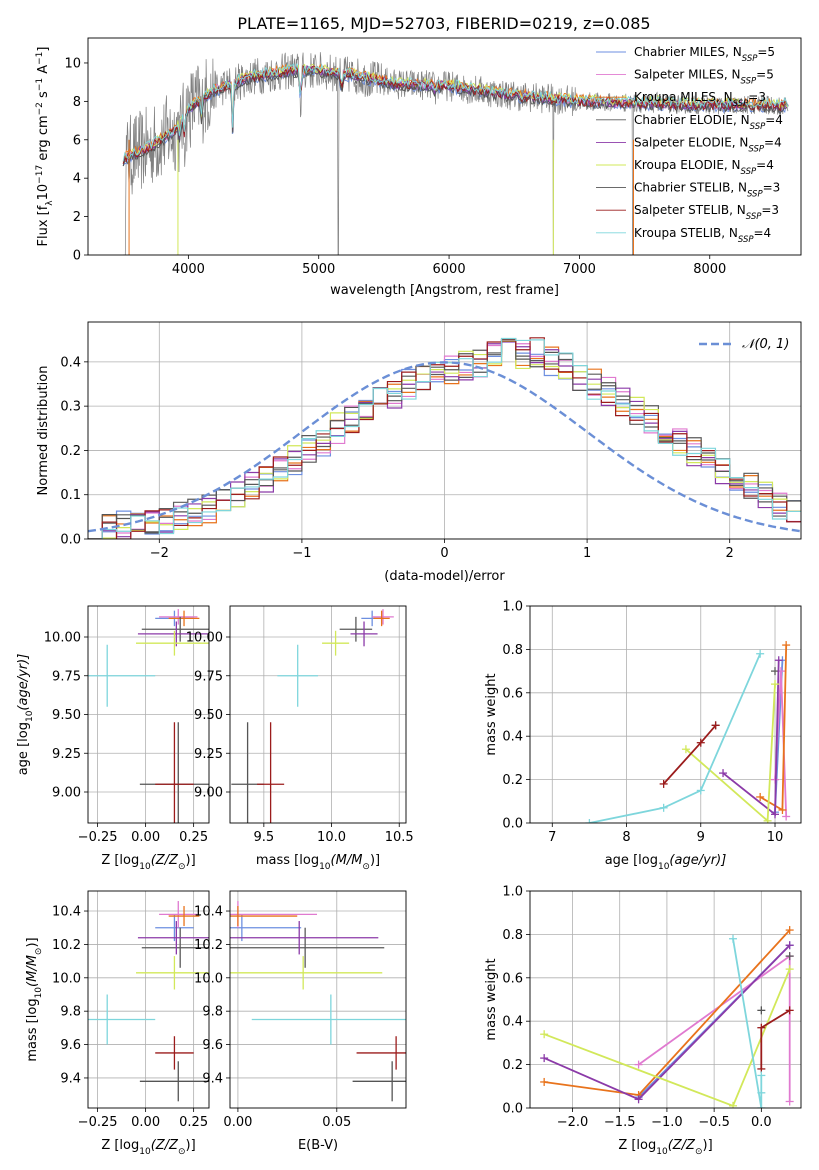 This screenshot has width=819, height=1170. I want to click on Z-mass-ylabel: mass [log10(M/M⊙)], so click(34, 999).